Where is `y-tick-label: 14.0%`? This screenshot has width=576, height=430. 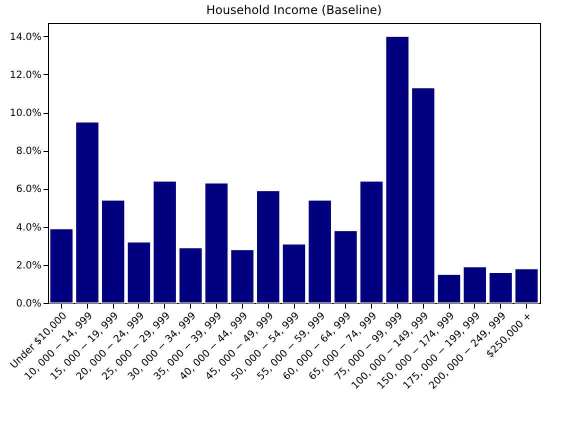 y-tick-label: 14.0% is located at coordinates (26, 37).